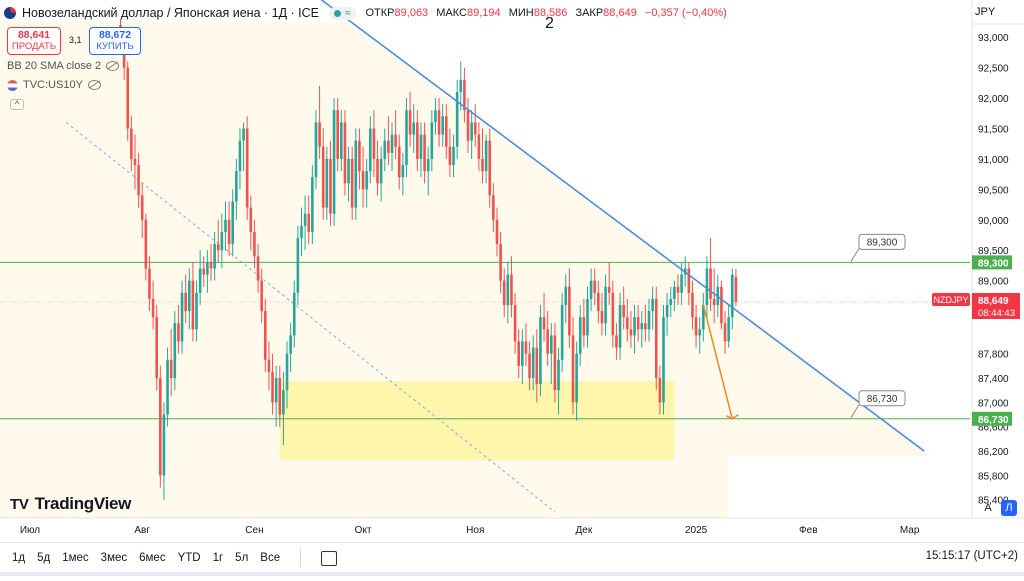  I want to click on range-3m: 3мес, so click(114, 558).